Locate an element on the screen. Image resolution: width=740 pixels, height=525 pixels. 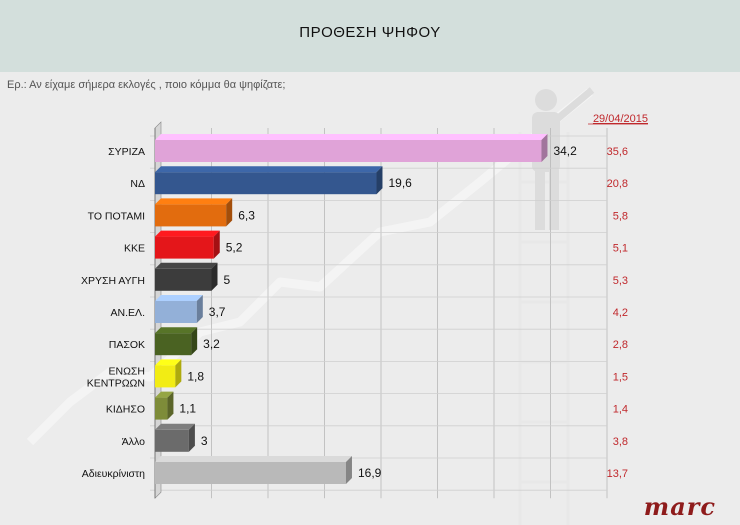
comparison-value-label: 5,3 is located at coordinates (620, 281).